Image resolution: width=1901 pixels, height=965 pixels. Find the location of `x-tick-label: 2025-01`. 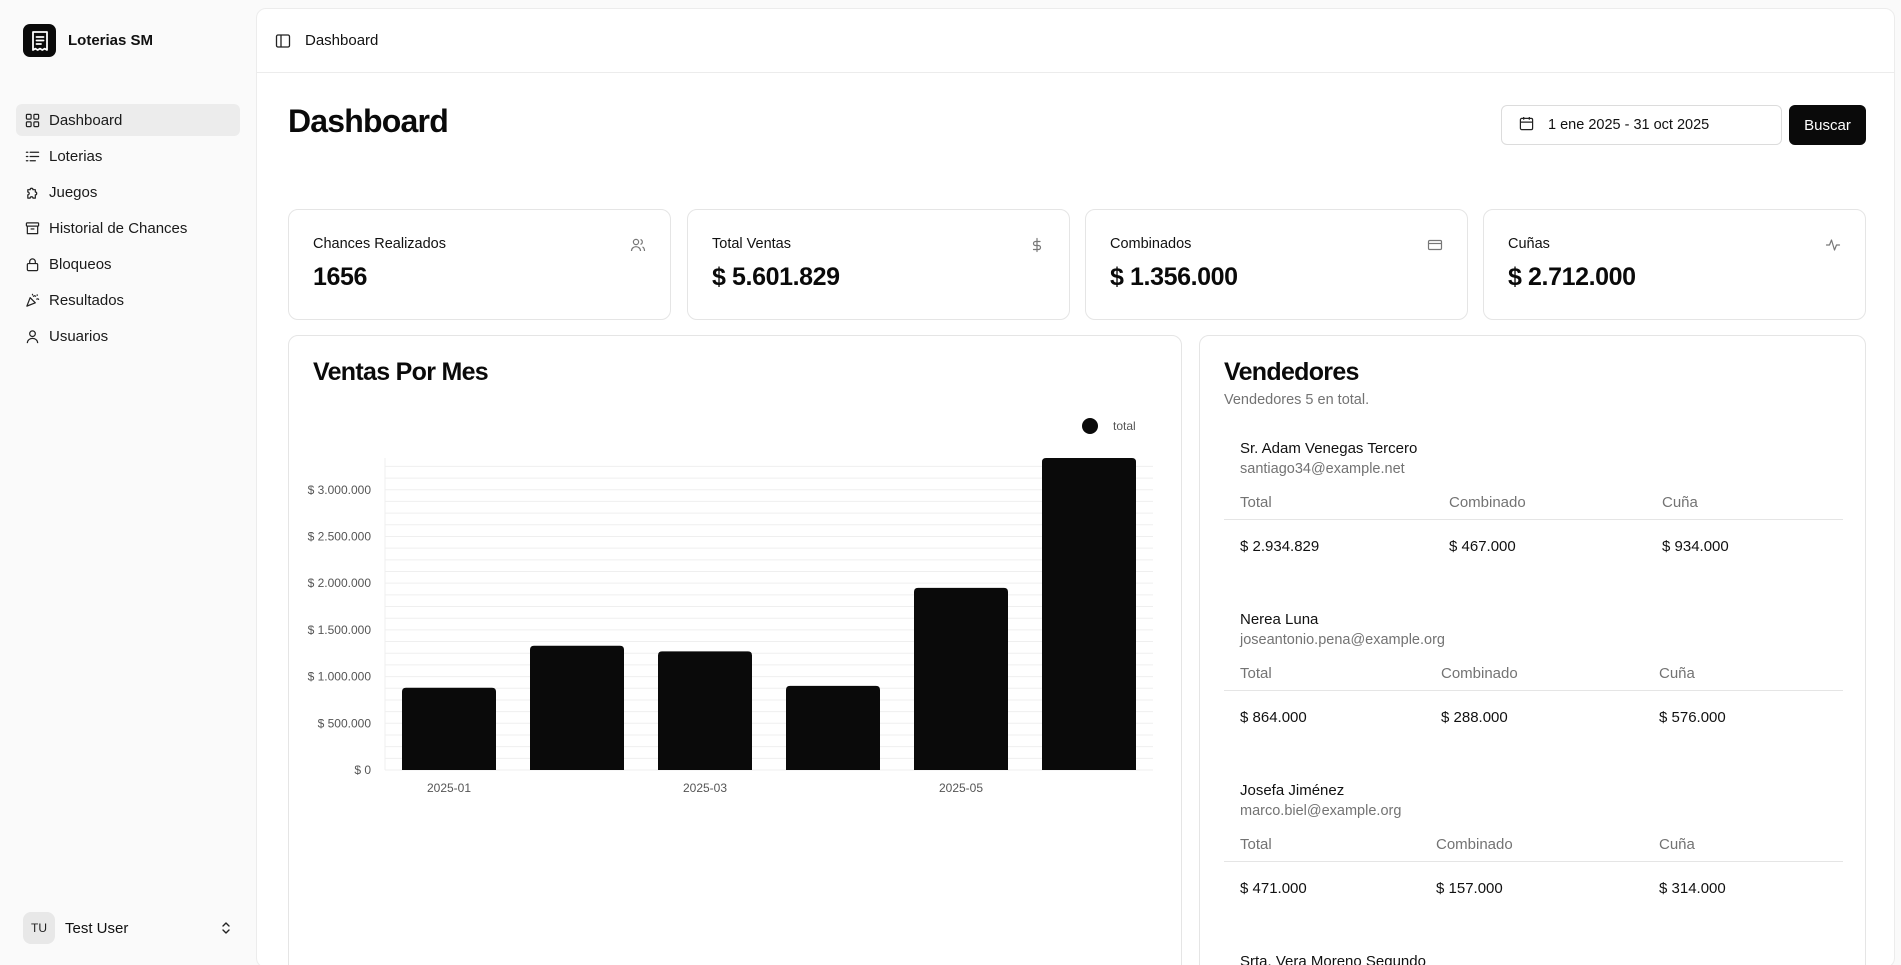

x-tick-label: 2025-01 is located at coordinates (449, 788).